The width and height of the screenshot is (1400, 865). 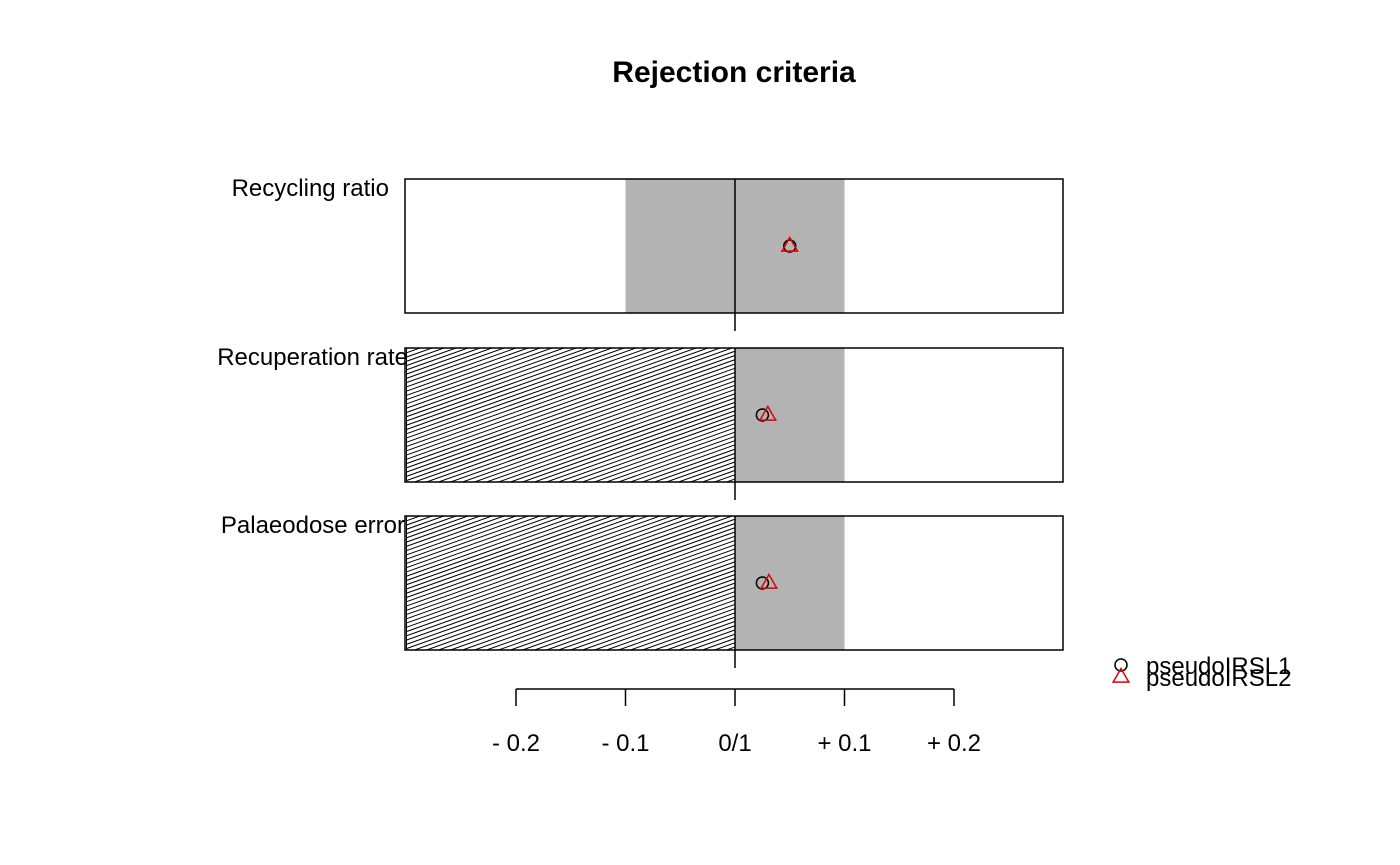 I want to click on accept-band, so click(x=790, y=583).